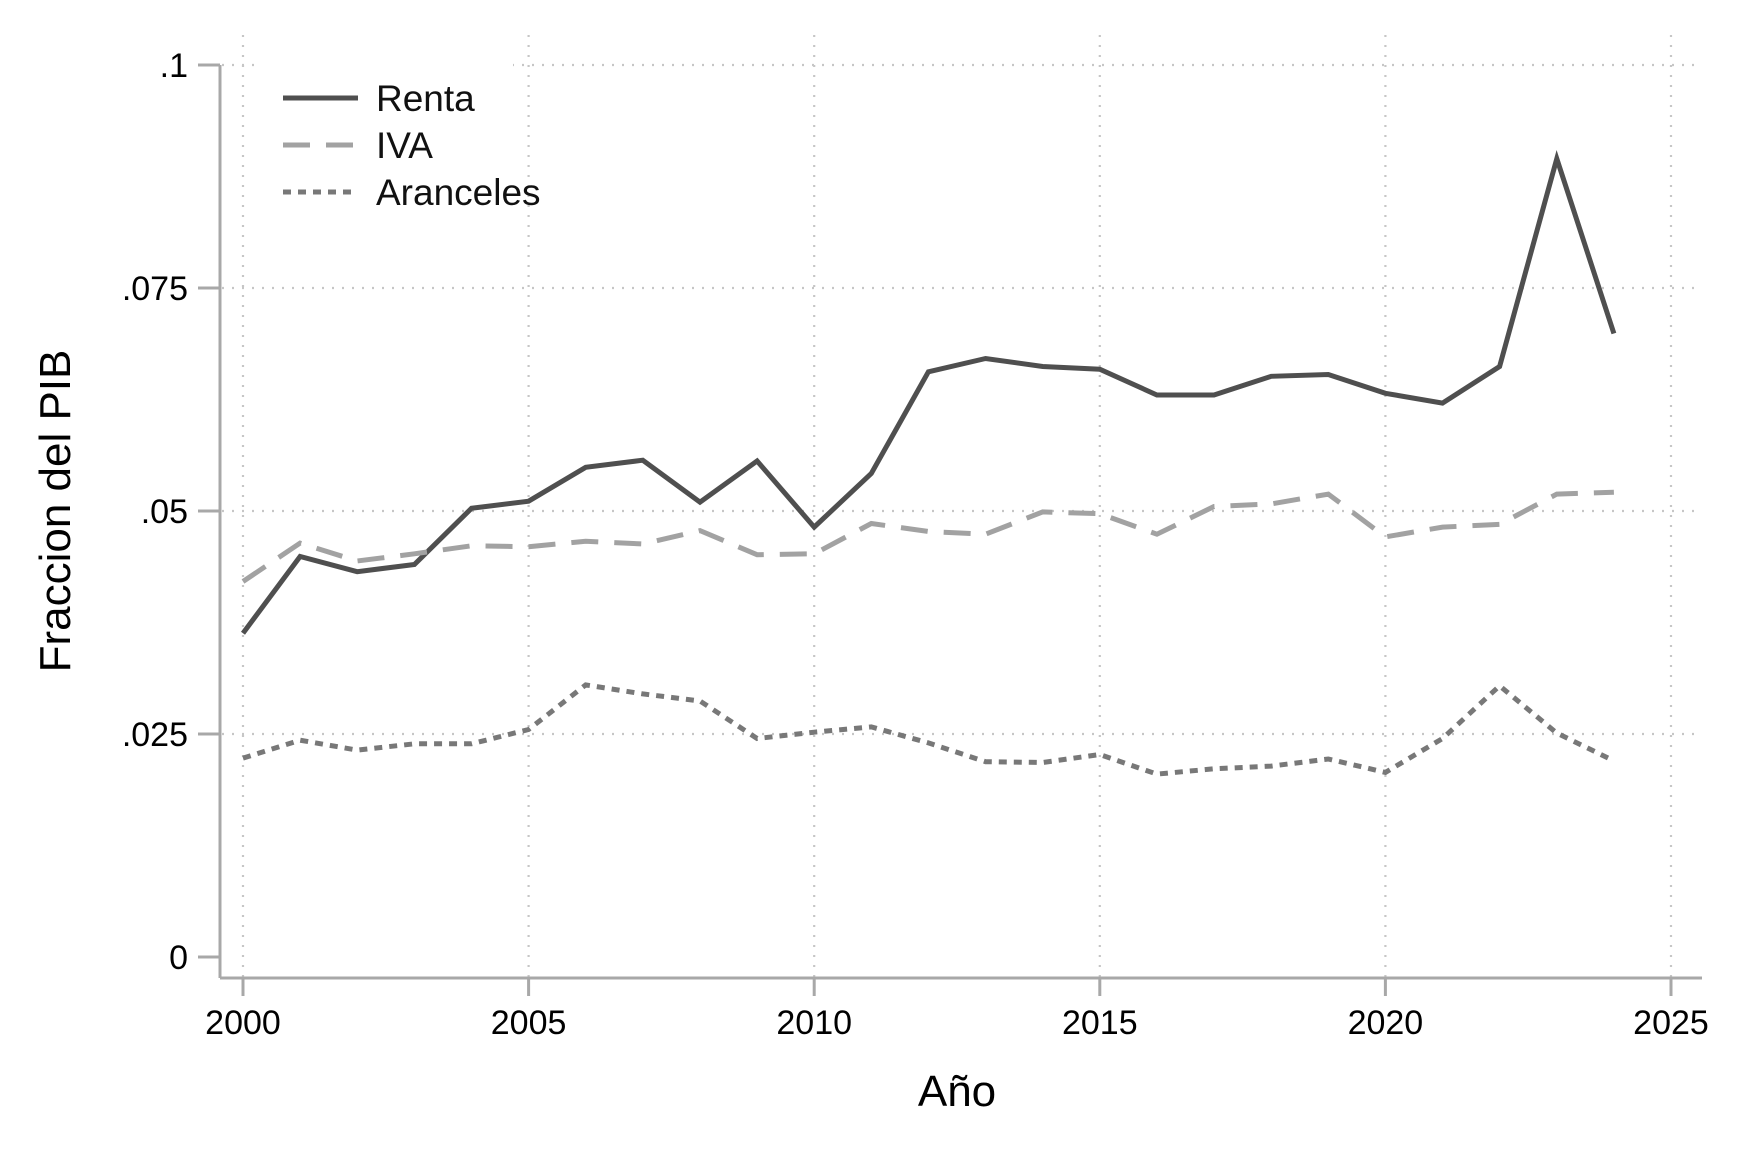 This screenshot has width=1738, height=1158. Describe the element at coordinates (458, 192) in the screenshot. I see `legend-label-aranceles: Aranceles` at that location.